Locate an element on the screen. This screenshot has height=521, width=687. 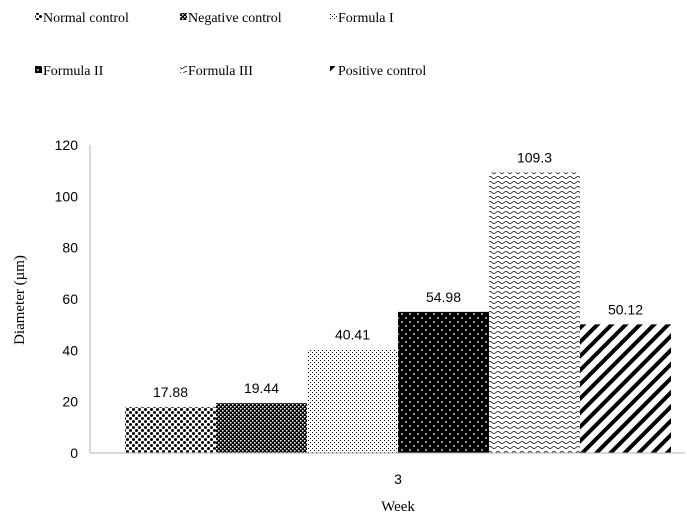
legend-label: Formula III is located at coordinates (220, 71).